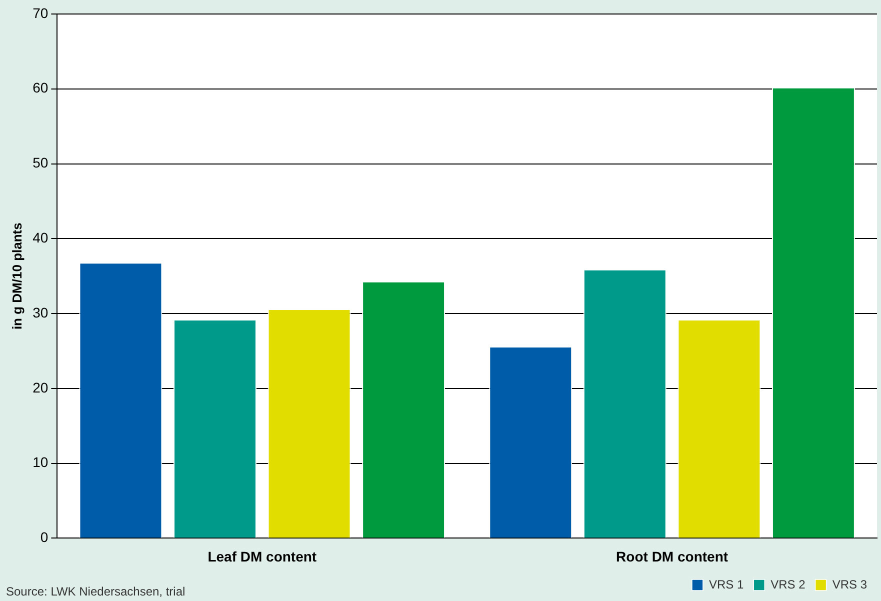  I want to click on source-note: Source: LWK Niedersachsen, trial, so click(96, 591).